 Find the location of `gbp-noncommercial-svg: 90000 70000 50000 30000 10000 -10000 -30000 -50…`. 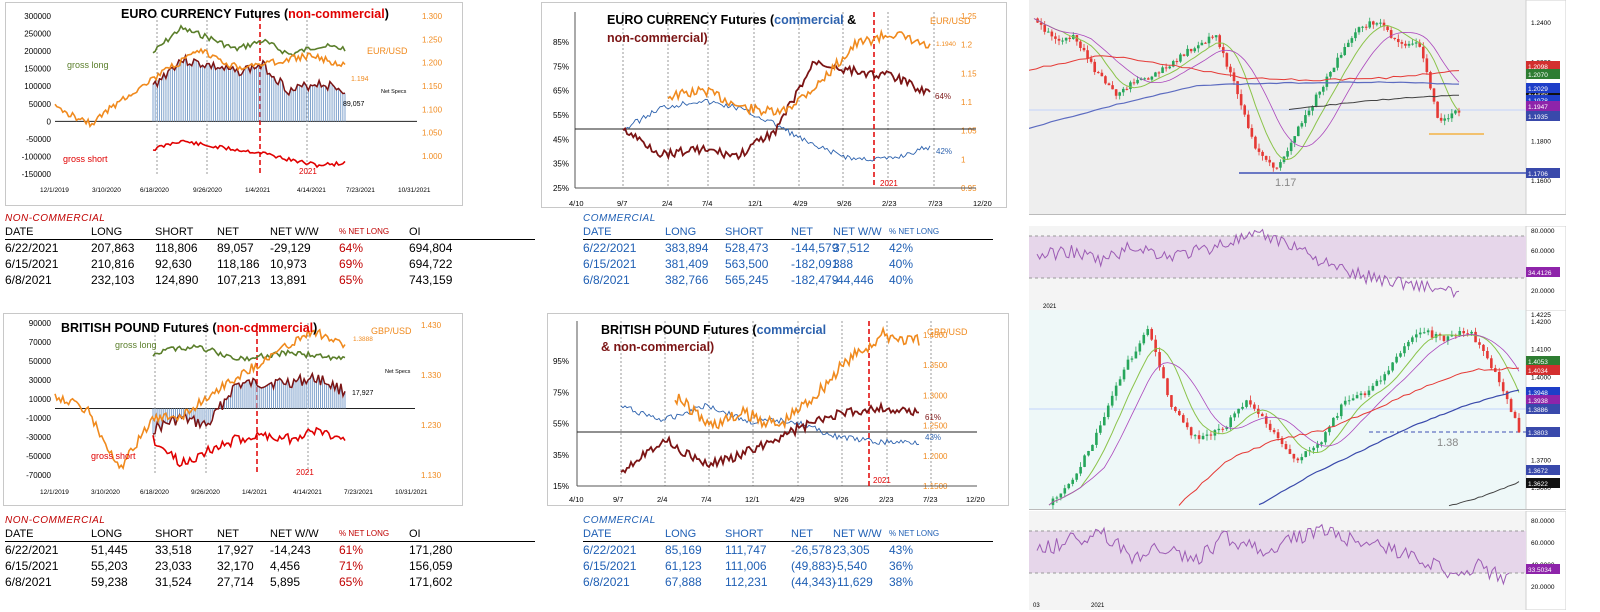

gbp-noncommercial-svg: 90000 70000 50000 30000 10000 -10000 -30000 -50… is located at coordinates (233, 409).